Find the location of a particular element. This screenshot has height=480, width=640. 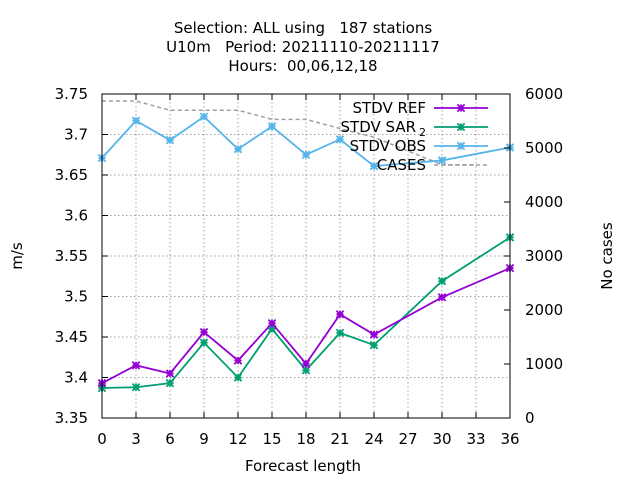

x-tick-label: 0 is located at coordinates (102, 439).